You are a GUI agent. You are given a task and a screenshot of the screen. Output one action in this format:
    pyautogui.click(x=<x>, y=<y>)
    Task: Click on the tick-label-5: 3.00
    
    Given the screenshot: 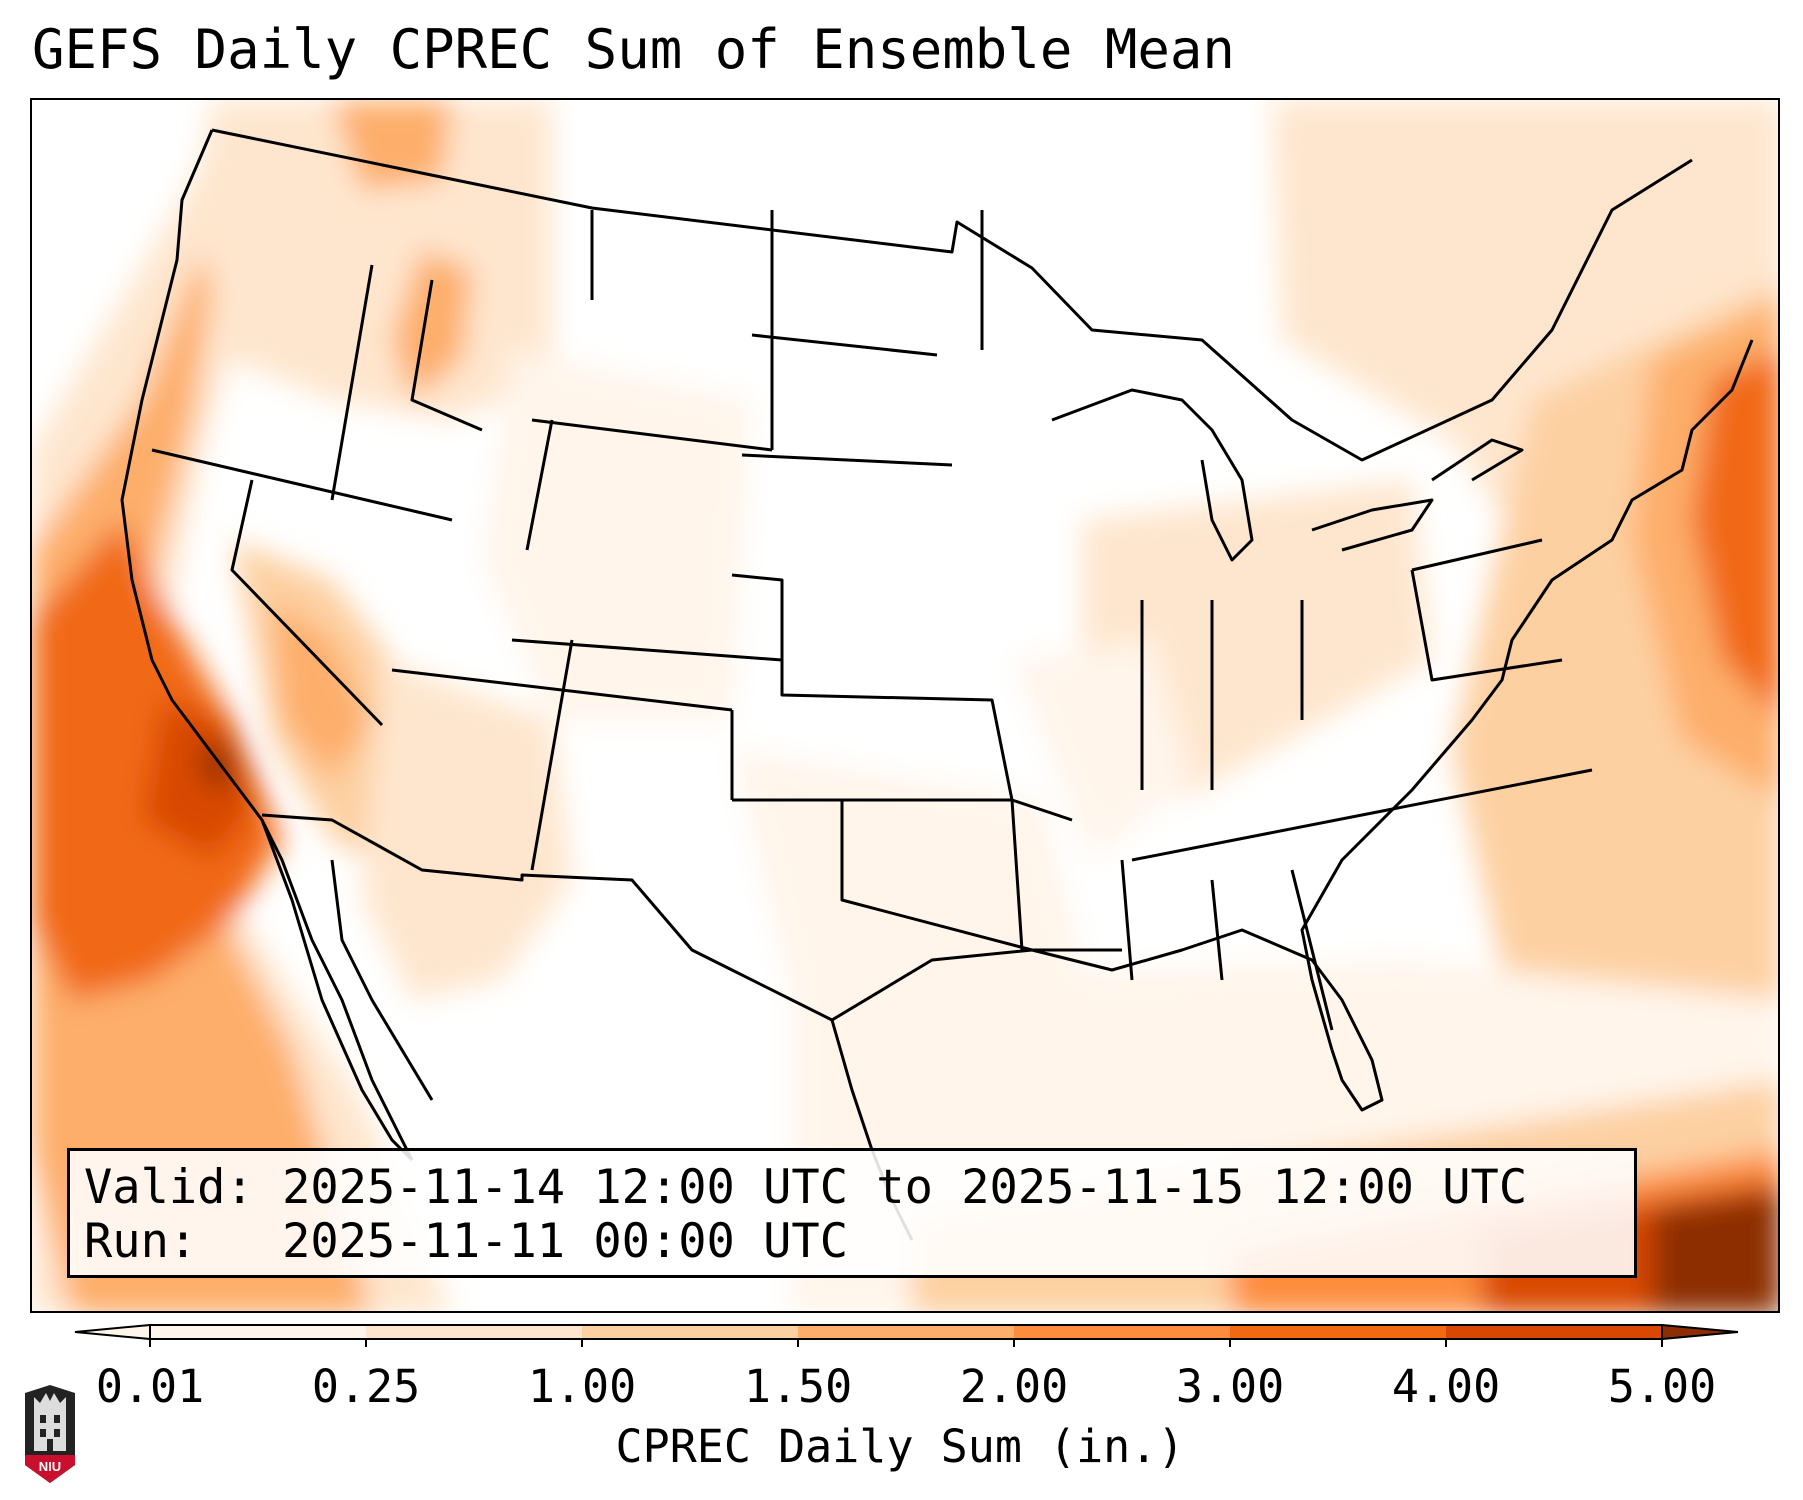 What is the action you would take?
    pyautogui.click(x=1230, y=1386)
    